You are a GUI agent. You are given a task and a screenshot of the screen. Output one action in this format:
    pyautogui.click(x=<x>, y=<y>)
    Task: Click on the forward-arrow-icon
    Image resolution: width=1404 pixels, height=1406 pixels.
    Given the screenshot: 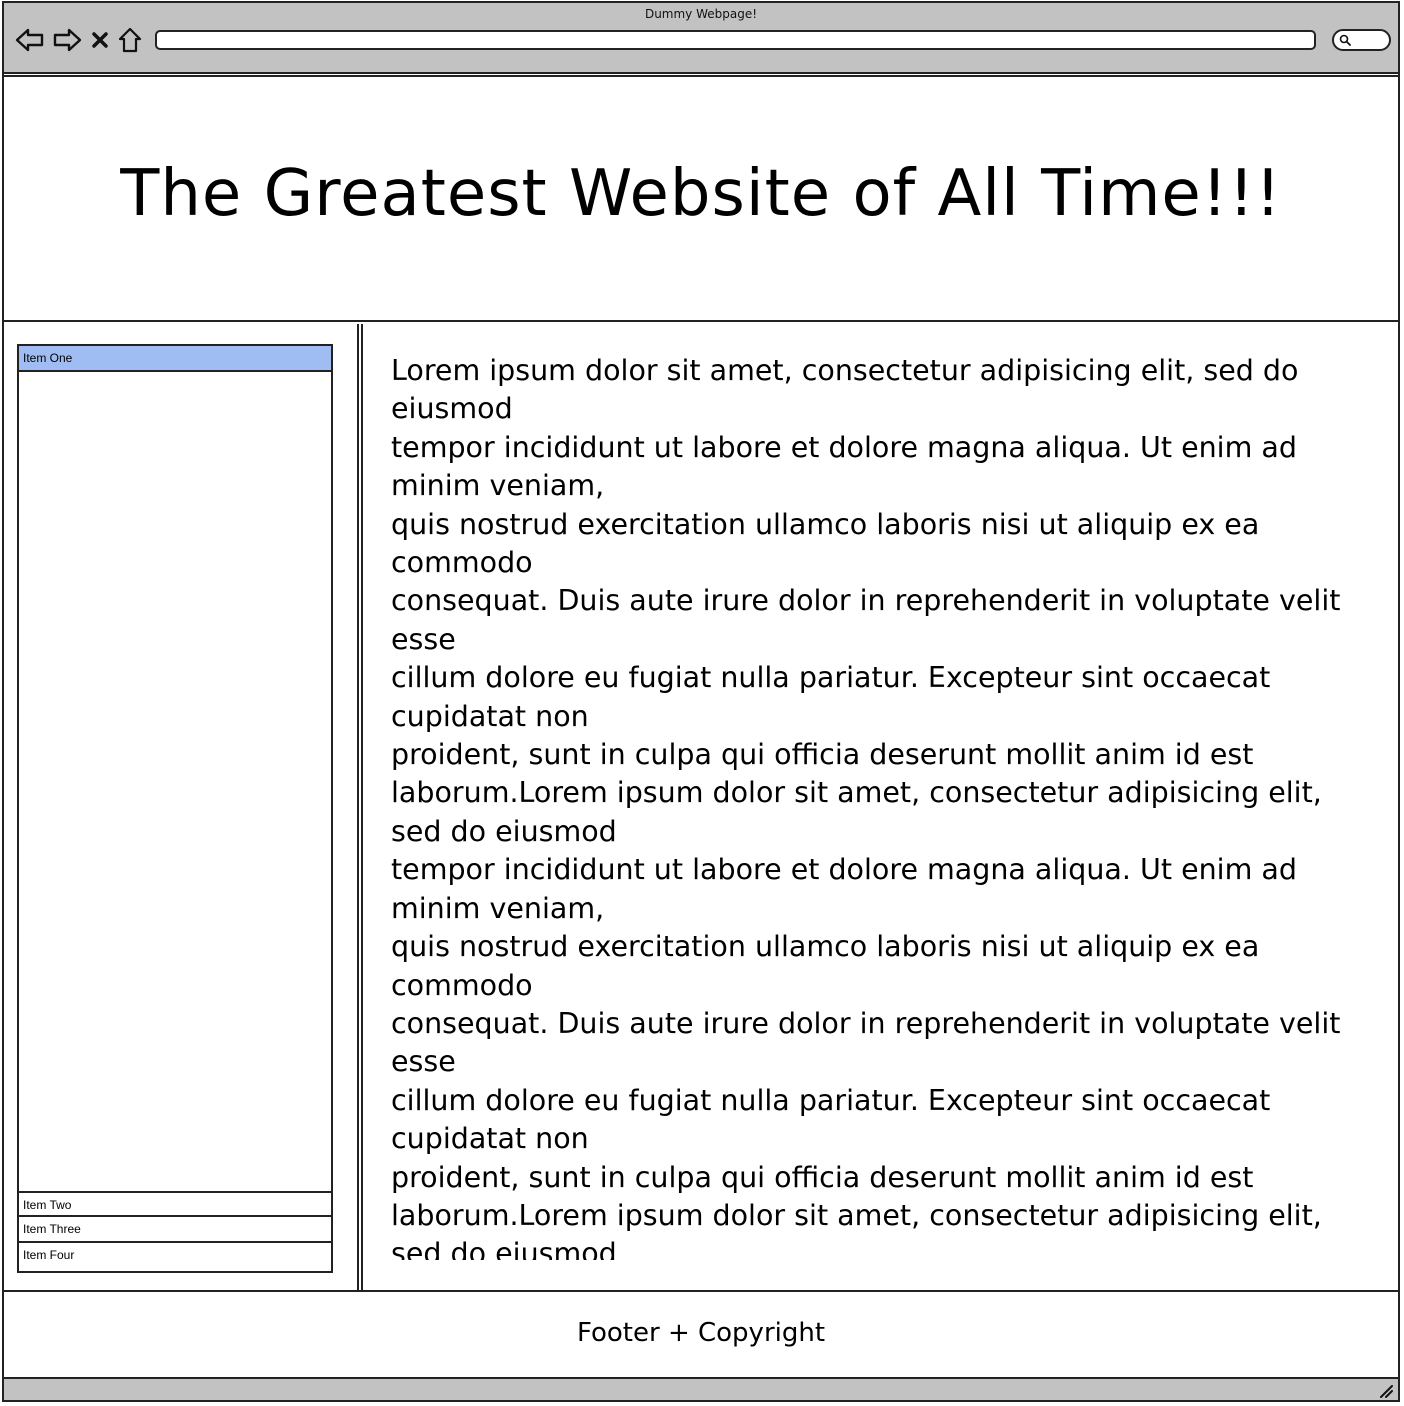 What is the action you would take?
    pyautogui.click(x=67, y=40)
    